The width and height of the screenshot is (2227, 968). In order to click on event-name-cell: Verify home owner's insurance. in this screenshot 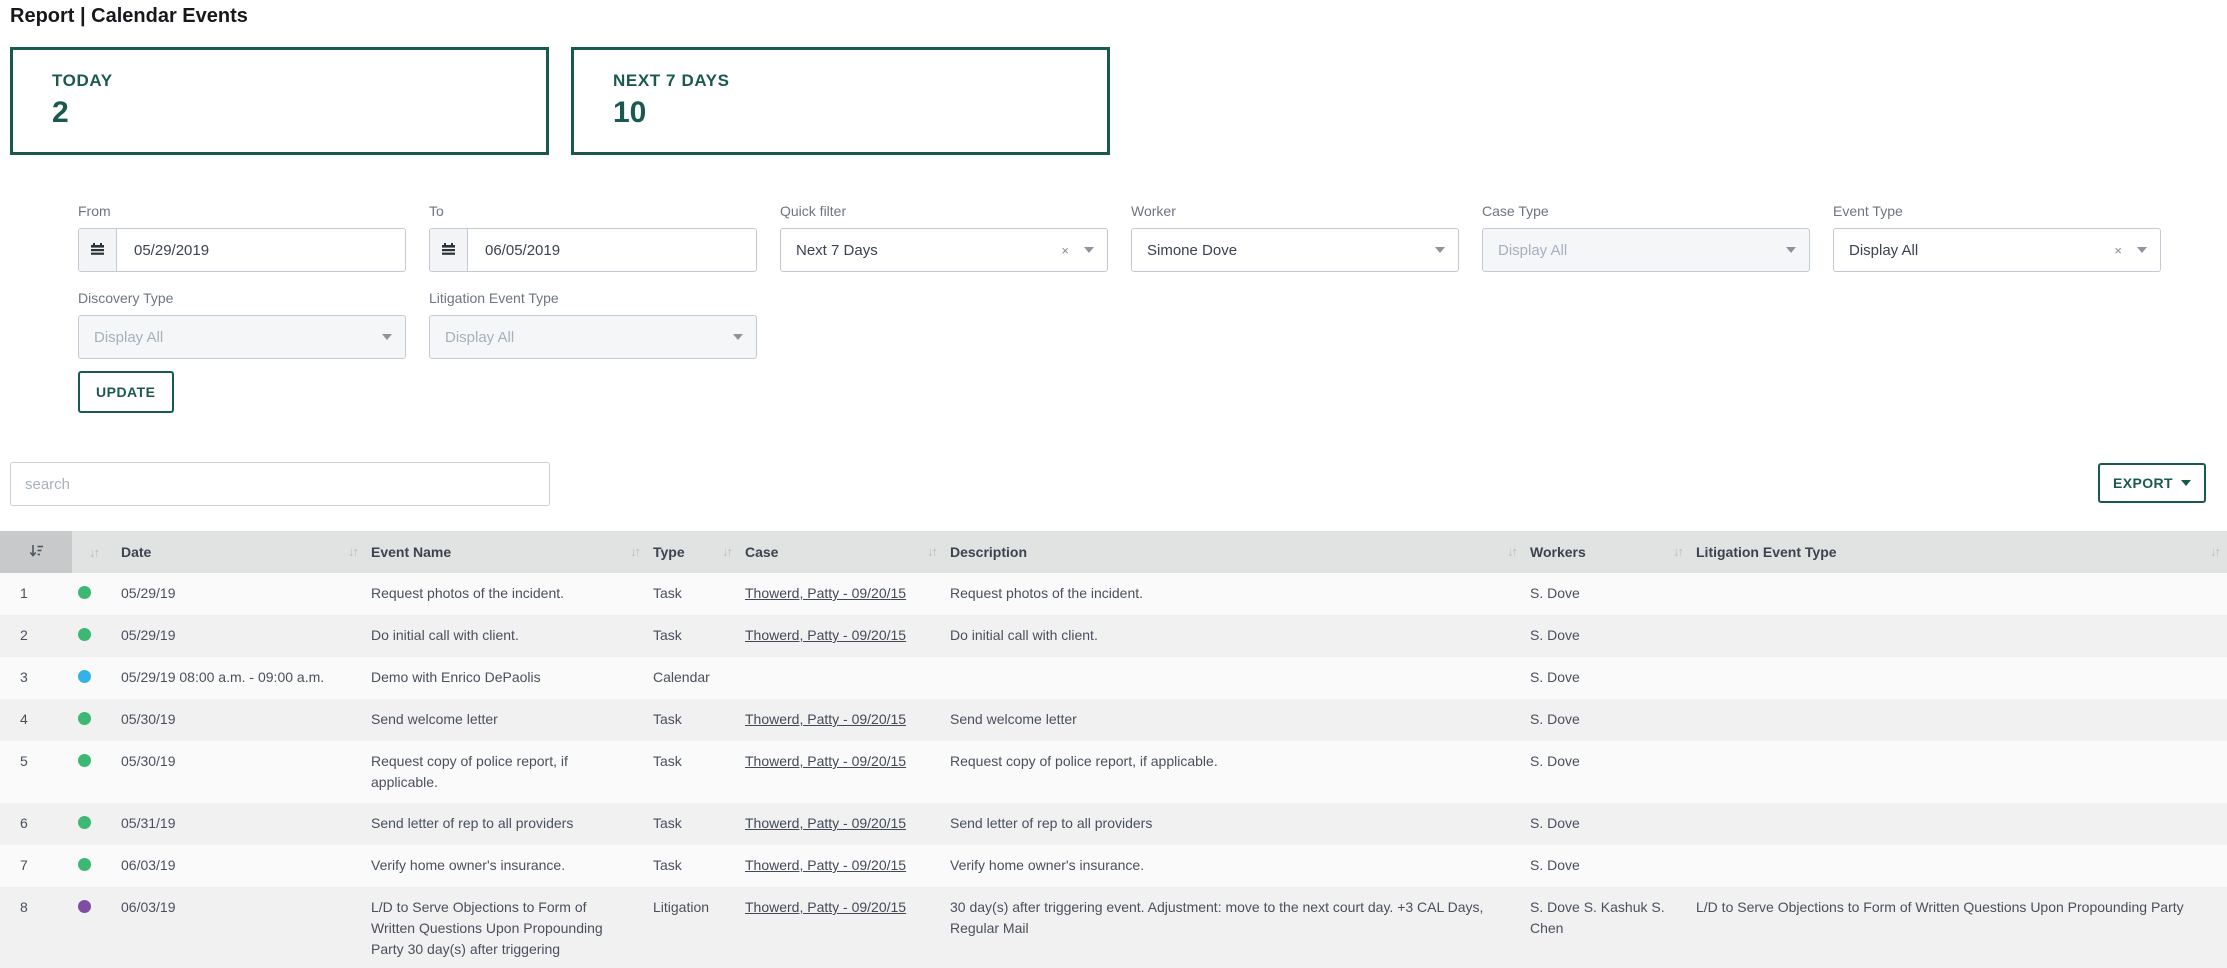, I will do `click(506, 866)`.